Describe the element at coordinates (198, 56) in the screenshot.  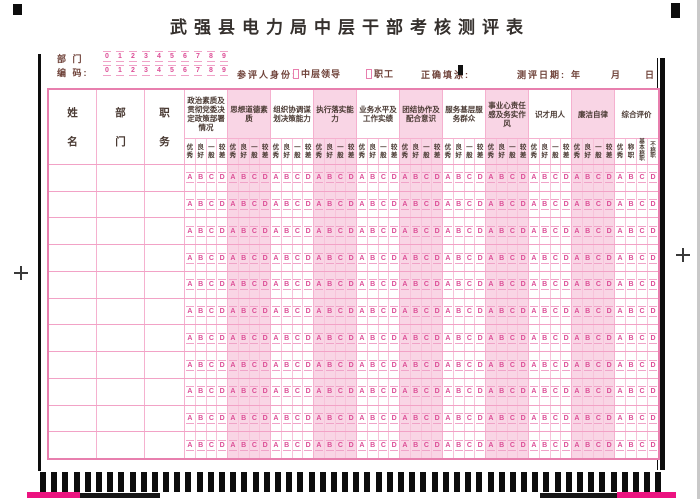
I see `digit-bubble-7: 7` at that location.